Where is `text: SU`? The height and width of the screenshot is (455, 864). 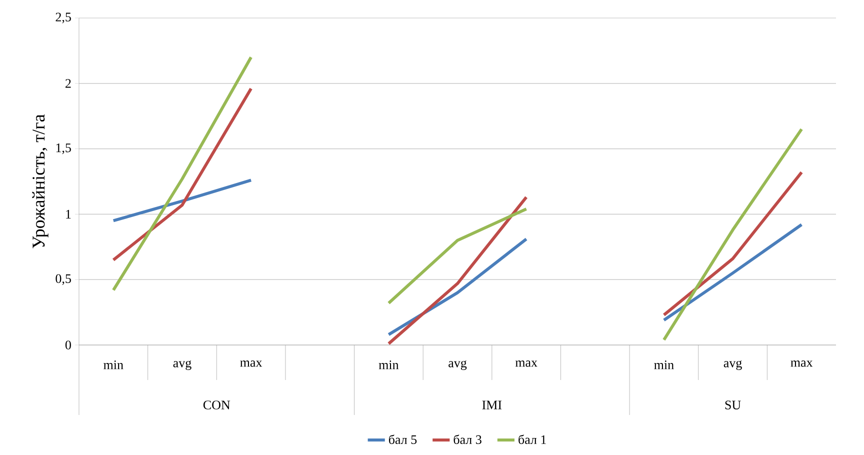 text: SU is located at coordinates (733, 405).